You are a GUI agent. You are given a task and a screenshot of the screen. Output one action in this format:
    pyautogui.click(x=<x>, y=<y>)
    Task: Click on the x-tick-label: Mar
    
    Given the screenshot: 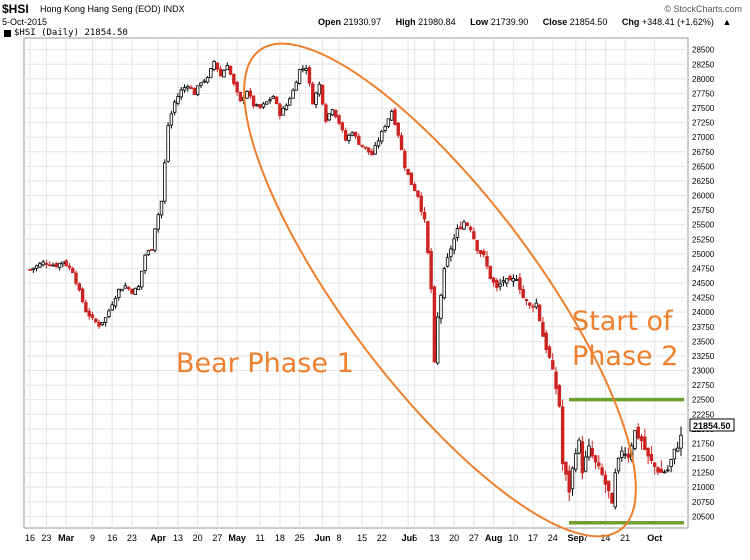 What is the action you would take?
    pyautogui.click(x=66, y=538)
    